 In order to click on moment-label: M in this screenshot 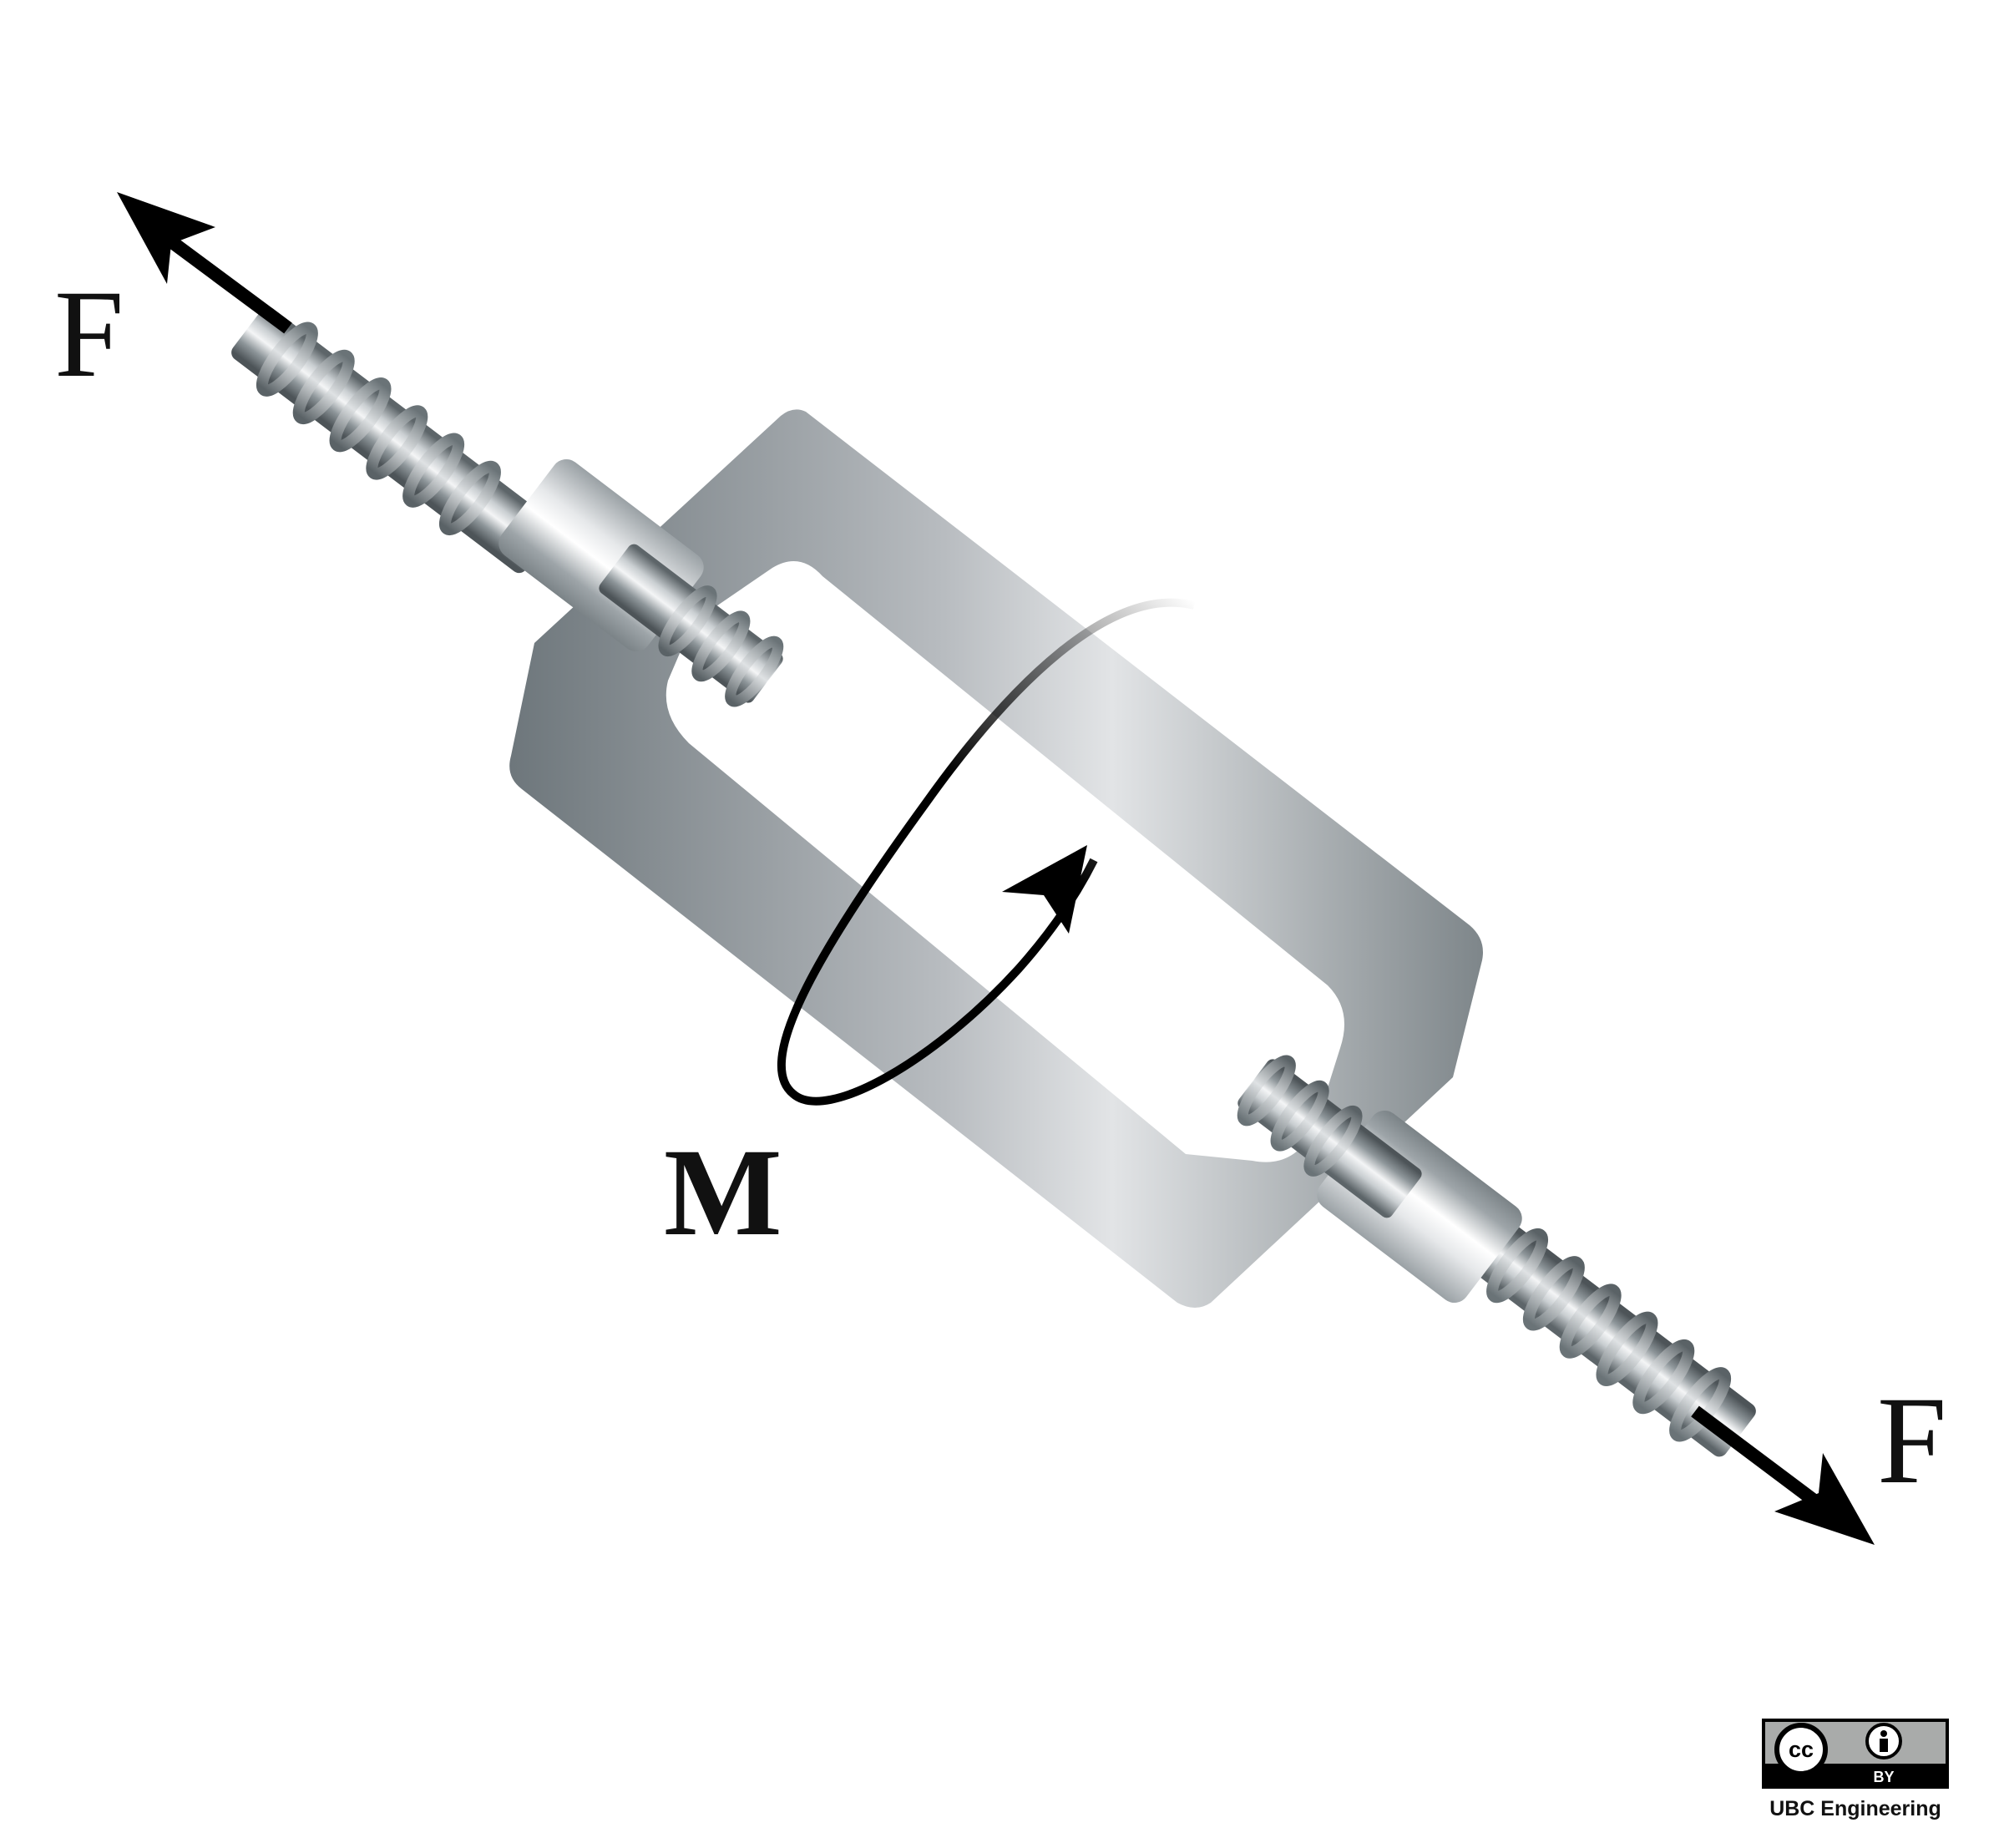, I will do `click(723, 1192)`.